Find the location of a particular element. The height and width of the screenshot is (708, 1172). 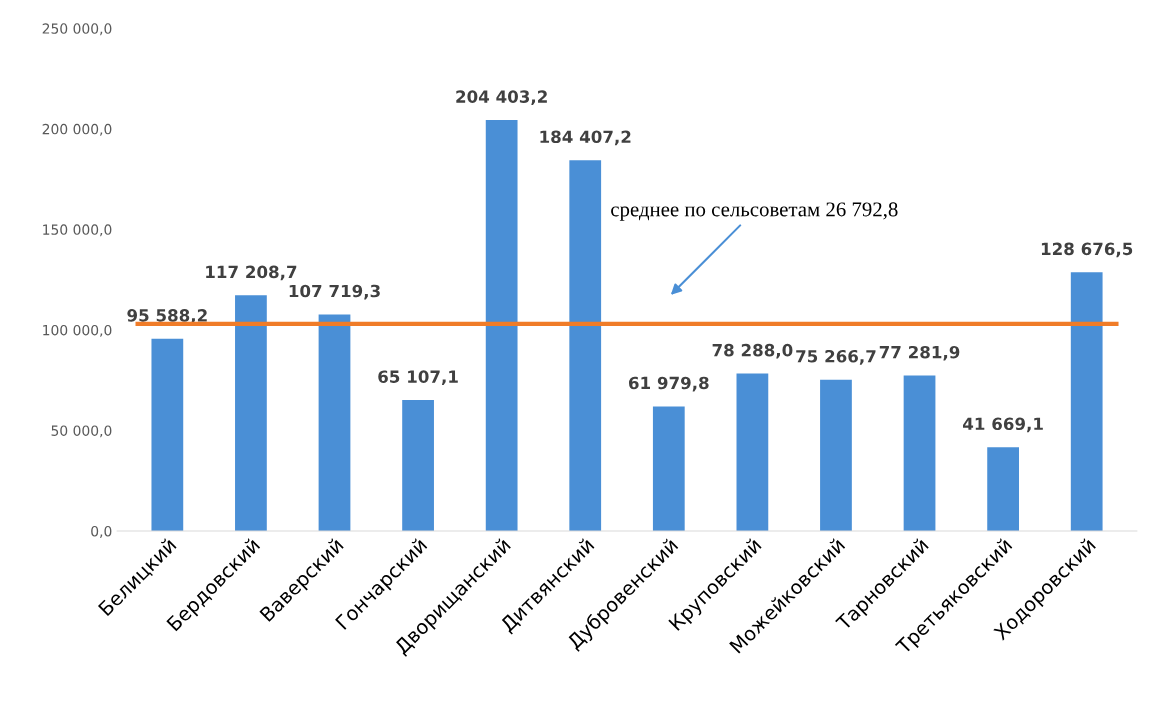

data-label: 78 288,0 is located at coordinates (752, 351).